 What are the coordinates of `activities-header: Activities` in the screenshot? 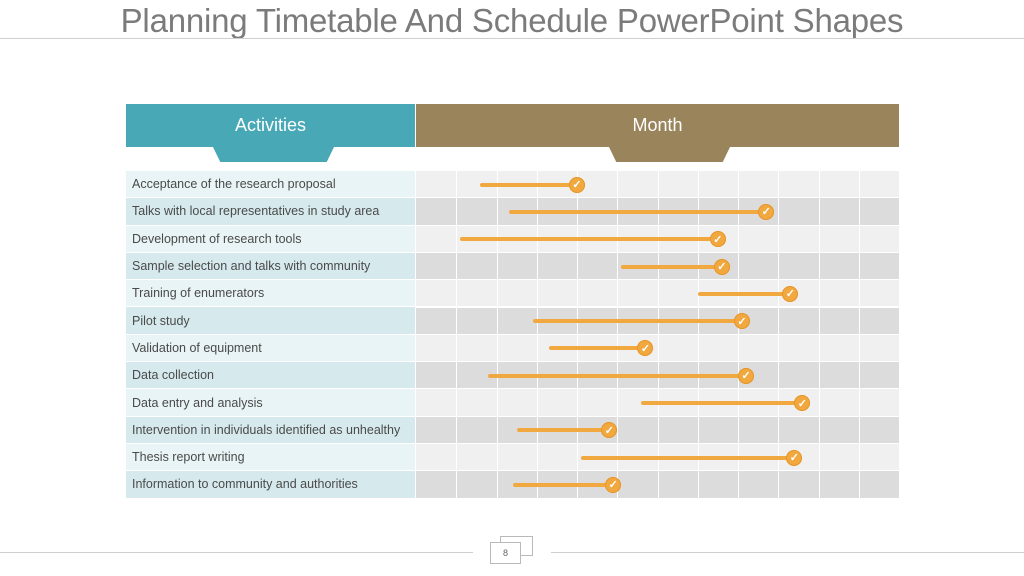 It's located at (270, 125).